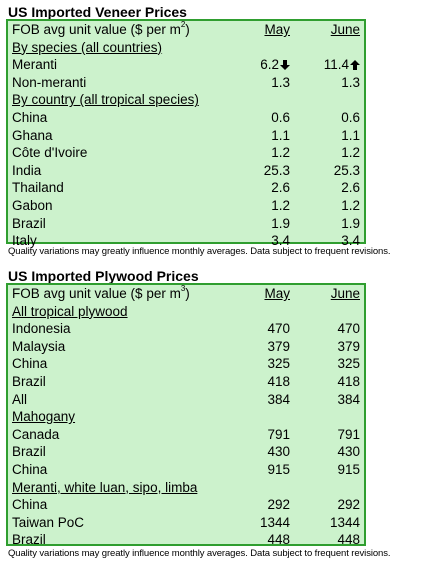 The image size is (428, 564). Describe the element at coordinates (342, 65) in the screenshot. I see `june-value-cell: 11.4` at that location.